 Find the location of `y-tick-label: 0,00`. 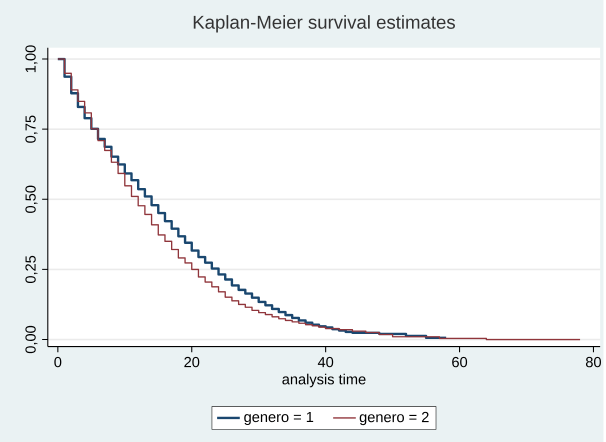

y-tick-label: 0,00 is located at coordinates (31, 340).